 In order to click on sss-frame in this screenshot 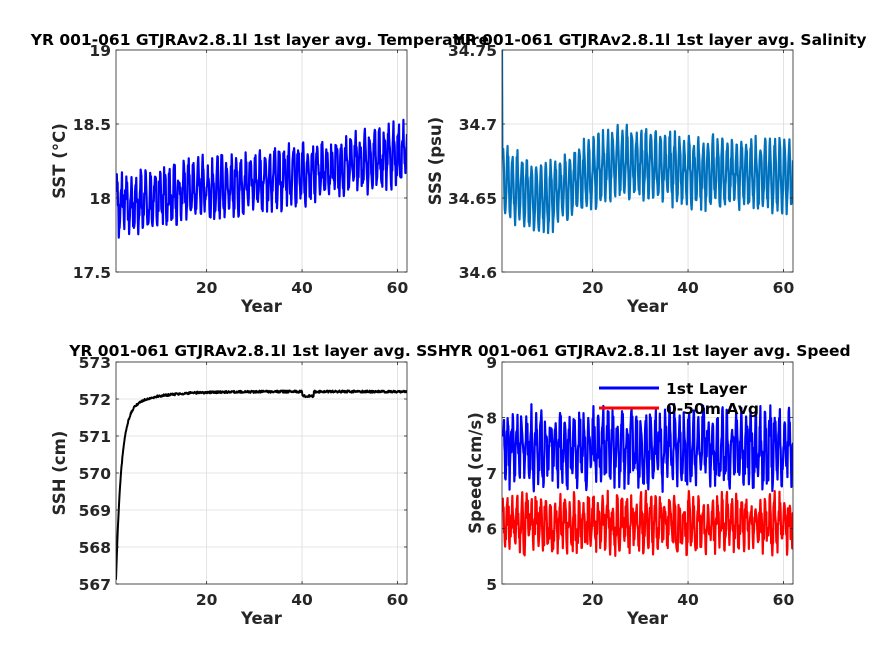, I will do `click(647, 161)`.